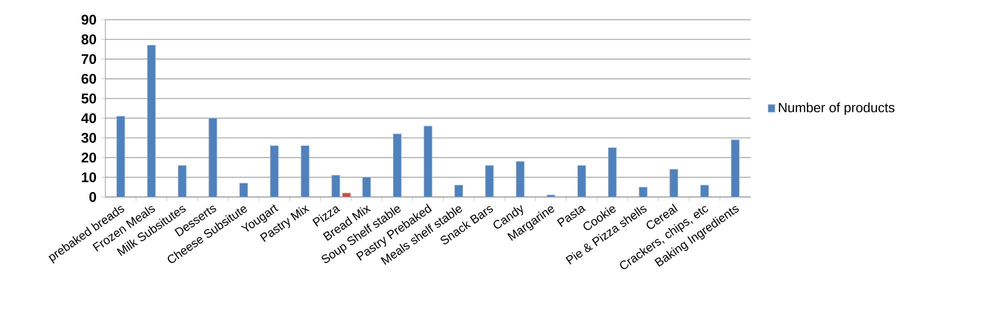 This screenshot has height=317, width=989. What do you see at coordinates (836, 108) in the screenshot?
I see `legend-label: Number of products` at bounding box center [836, 108].